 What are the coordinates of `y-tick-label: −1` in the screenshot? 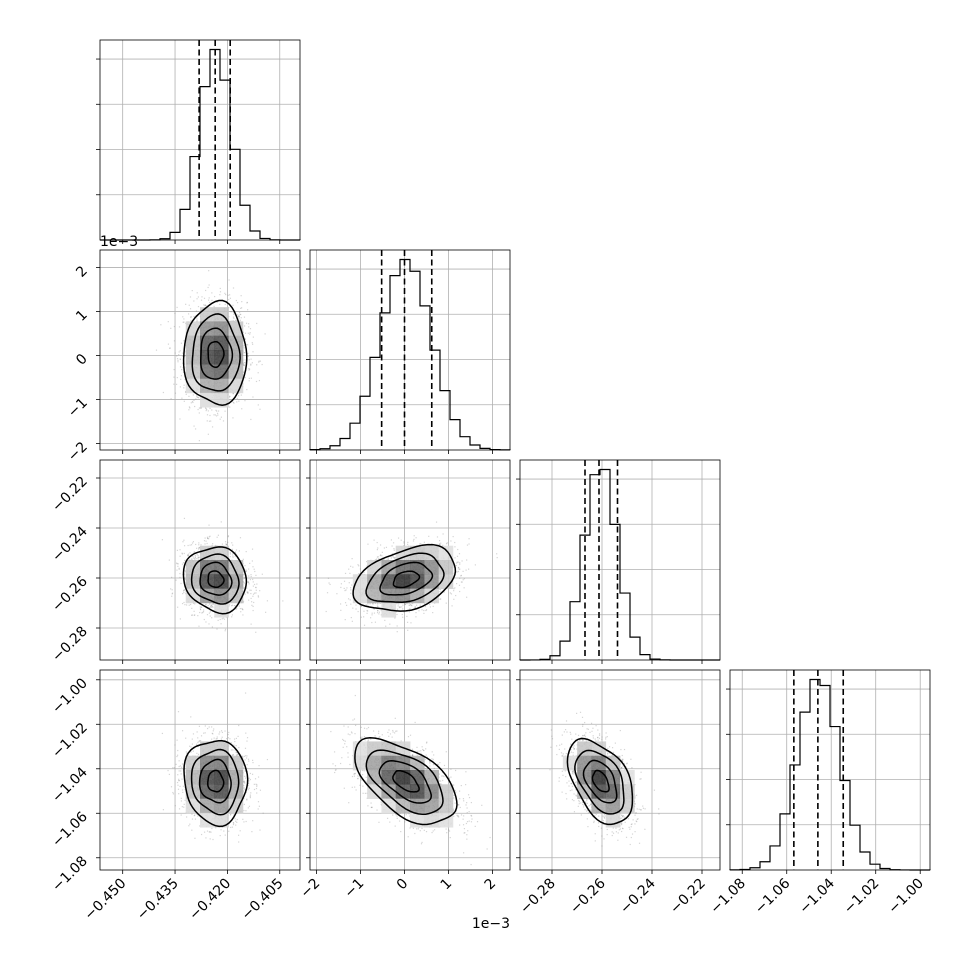 It's located at (78, 408).